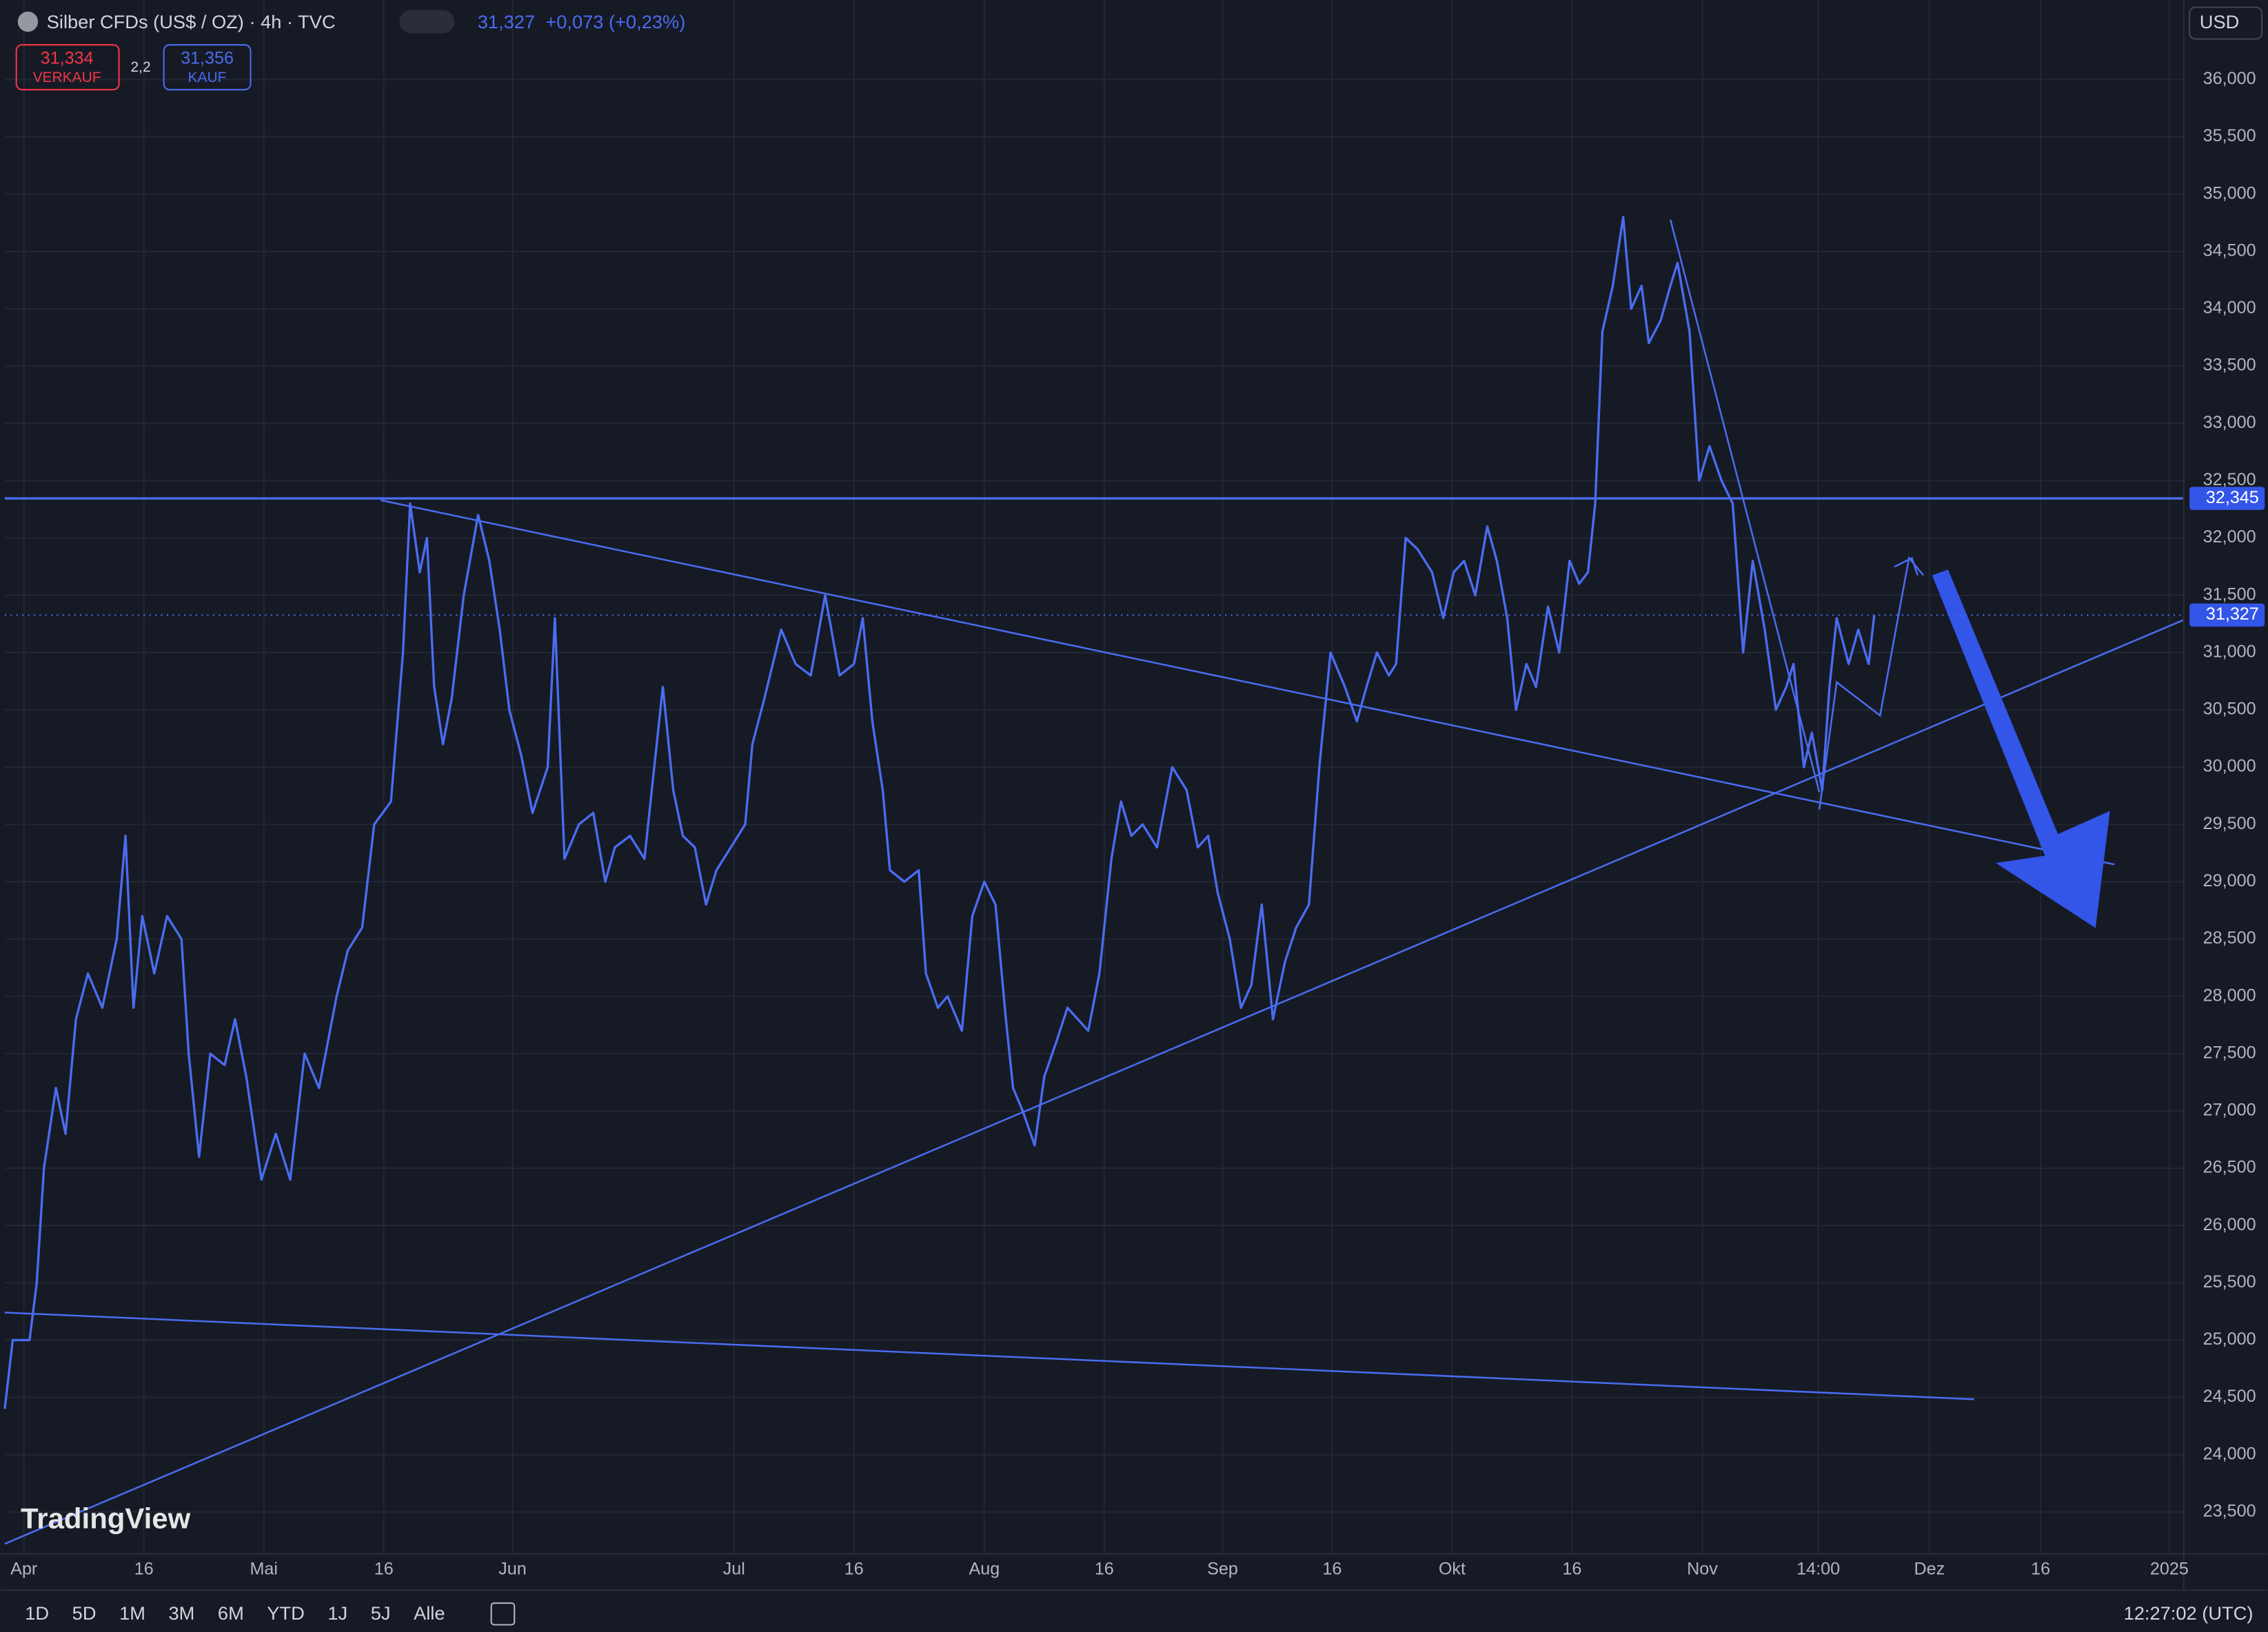 Image resolution: width=2268 pixels, height=1632 pixels. What do you see at coordinates (989, 1356) in the screenshot?
I see `lower-trendline` at bounding box center [989, 1356].